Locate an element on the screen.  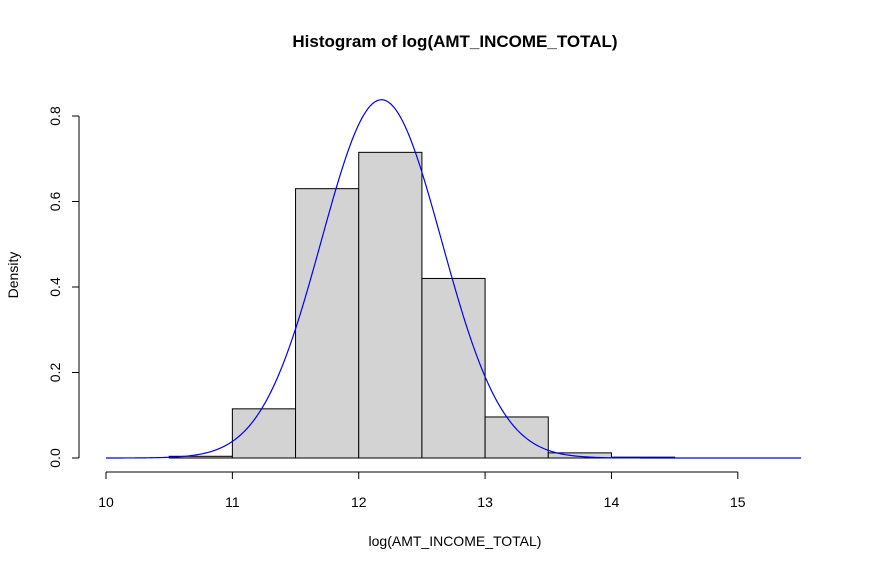
y-tick-label-0.0: 0.0 is located at coordinates (55, 458).